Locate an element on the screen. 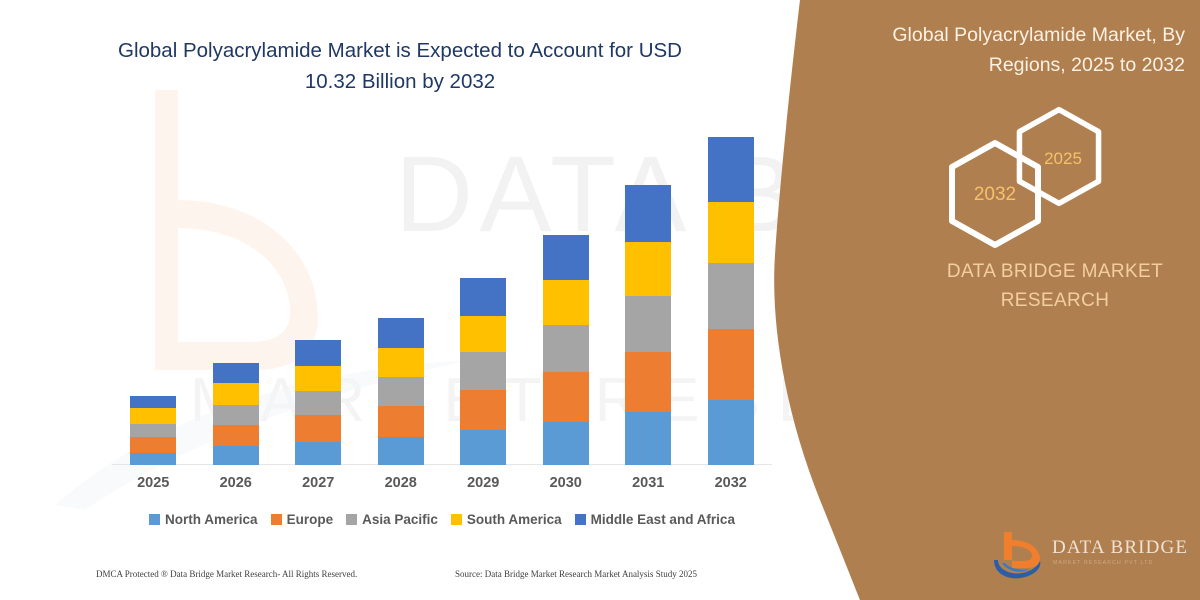 The height and width of the screenshot is (600, 1200). legend-item: Asia Pacific is located at coordinates (392, 519).